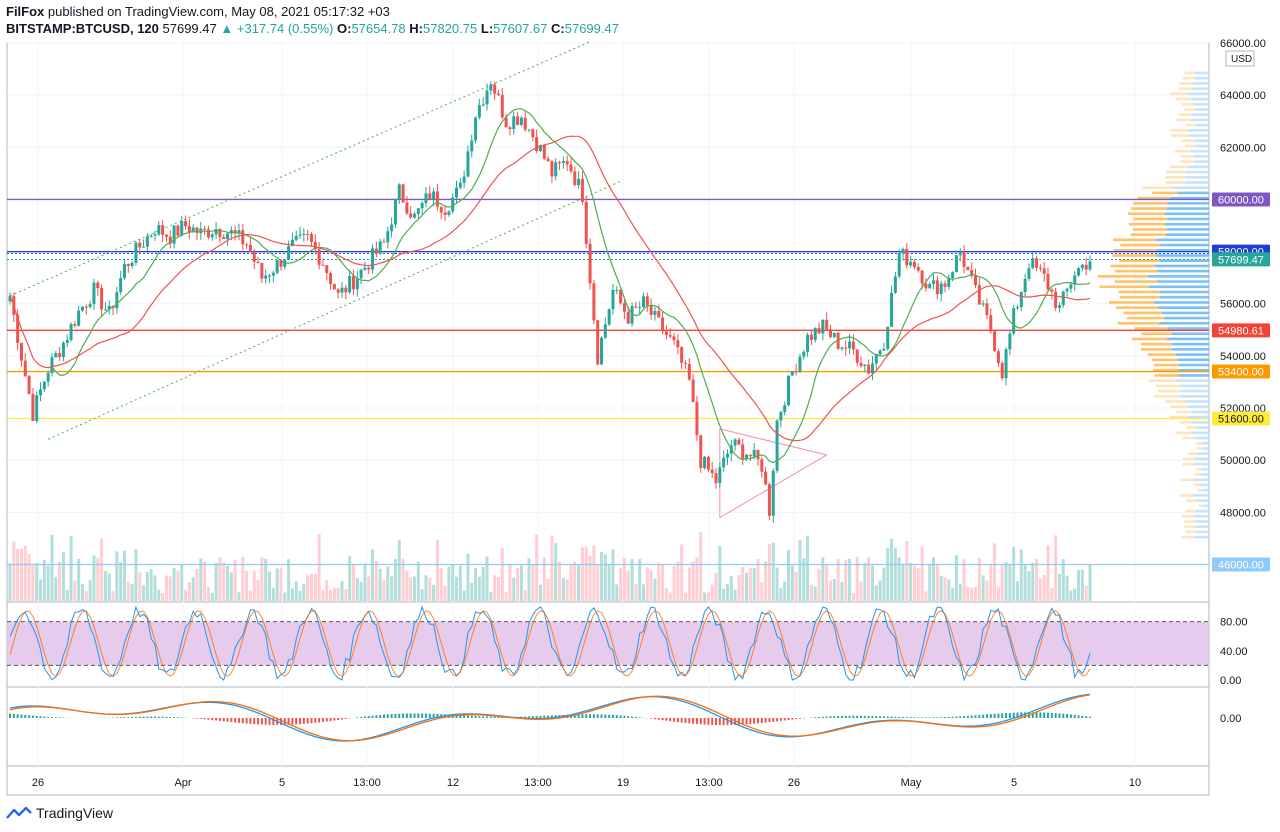  Describe the element at coordinates (794, 783) in the screenshot. I see `time-tick-label: 26` at that location.